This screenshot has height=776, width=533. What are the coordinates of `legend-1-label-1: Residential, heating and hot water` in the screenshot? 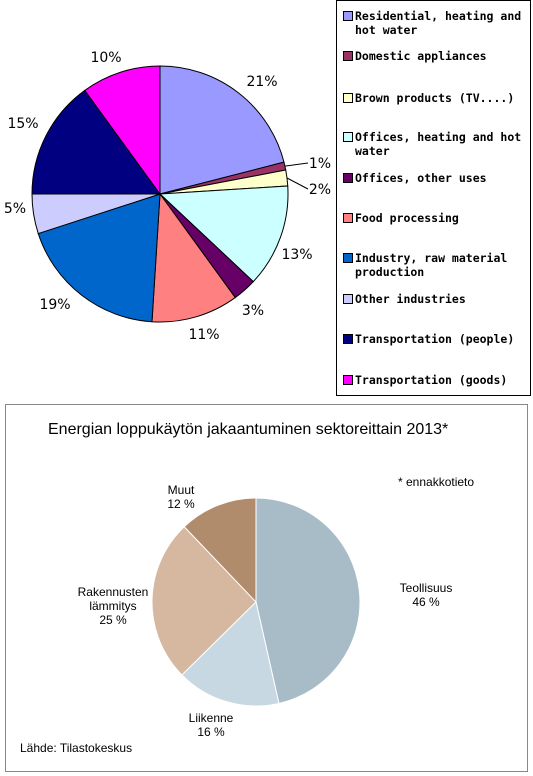 It's located at (438, 23).